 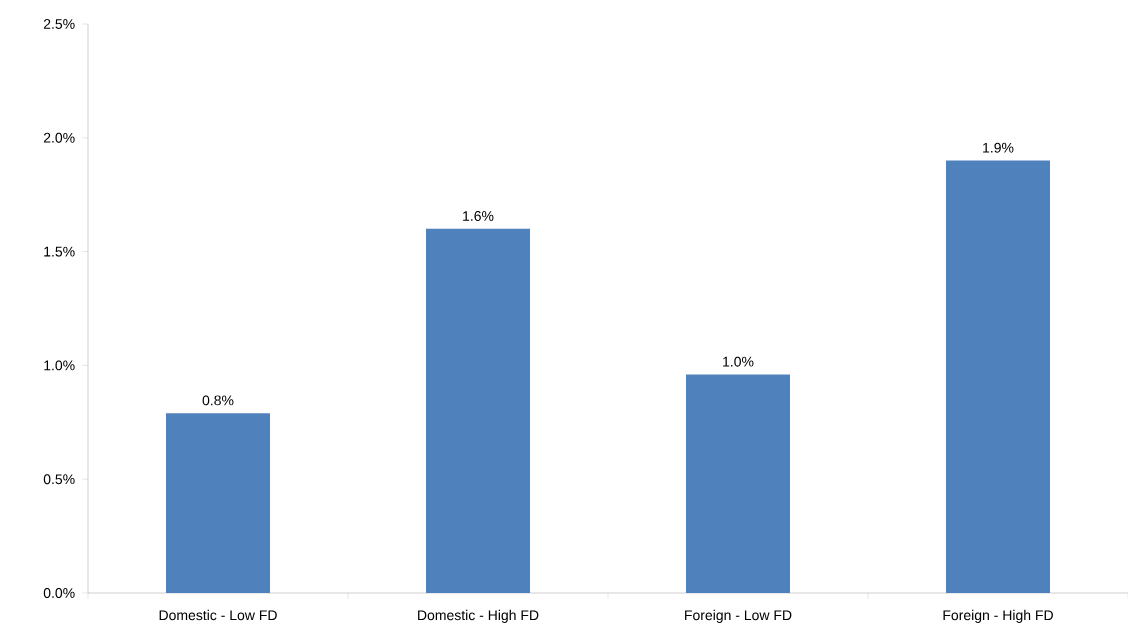 What do you see at coordinates (59, 365) in the screenshot?
I see `y-tick-label: 1.0%` at bounding box center [59, 365].